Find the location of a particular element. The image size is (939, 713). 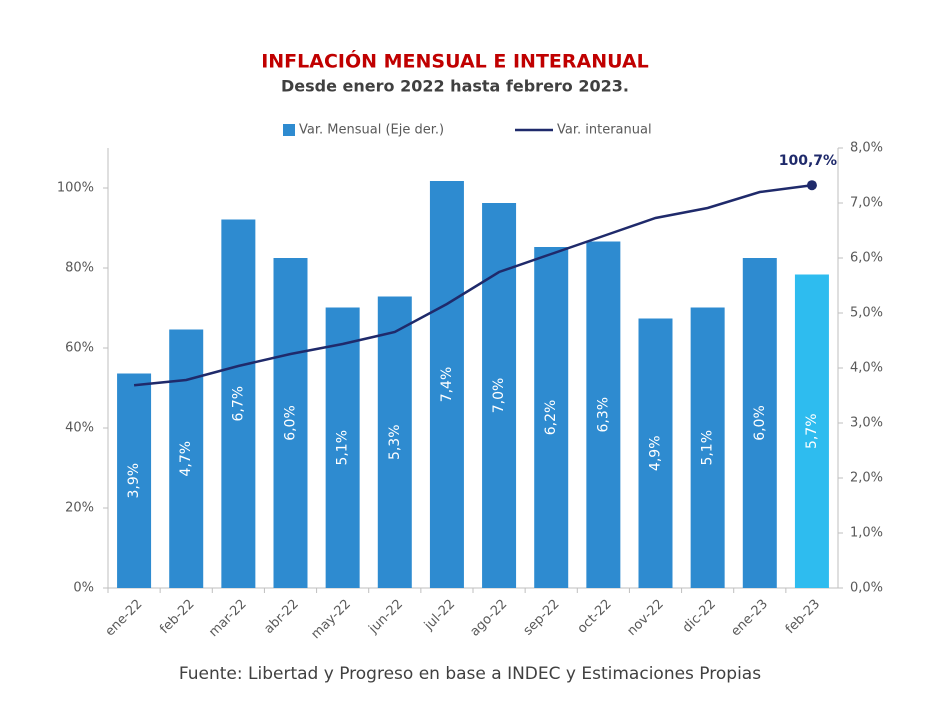

y2-tick-label: 6,0% is located at coordinates (866, 258).